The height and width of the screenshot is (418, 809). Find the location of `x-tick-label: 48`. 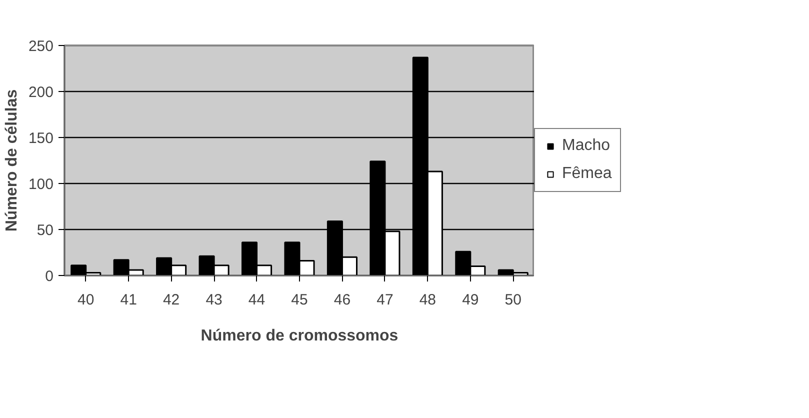

x-tick-label: 48 is located at coordinates (427, 300).